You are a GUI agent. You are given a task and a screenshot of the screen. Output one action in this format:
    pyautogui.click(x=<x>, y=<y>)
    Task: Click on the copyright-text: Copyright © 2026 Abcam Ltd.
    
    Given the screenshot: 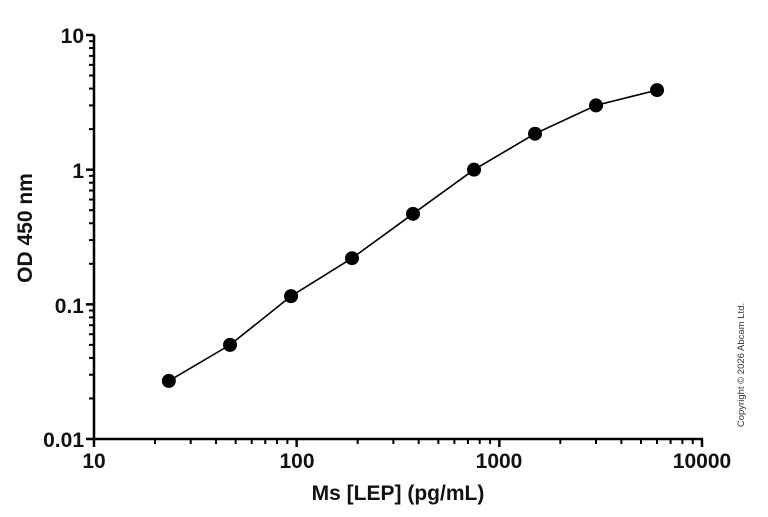 What is the action you would take?
    pyautogui.click(x=741, y=365)
    